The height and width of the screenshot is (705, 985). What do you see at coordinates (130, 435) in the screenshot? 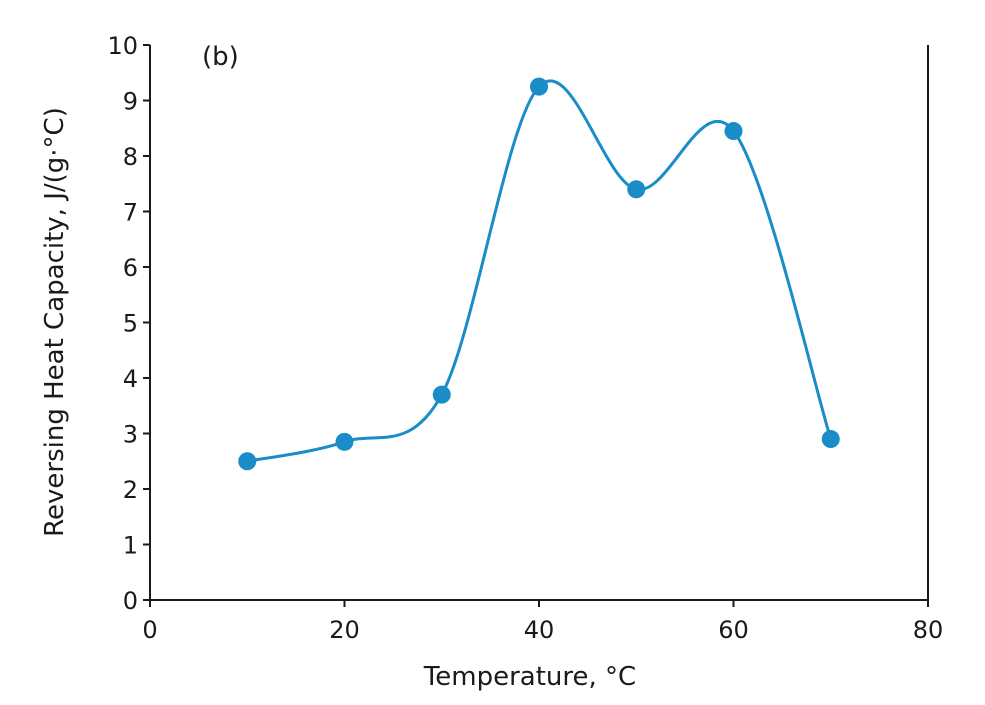
I see `y-tick-label: 3` at bounding box center [130, 435].